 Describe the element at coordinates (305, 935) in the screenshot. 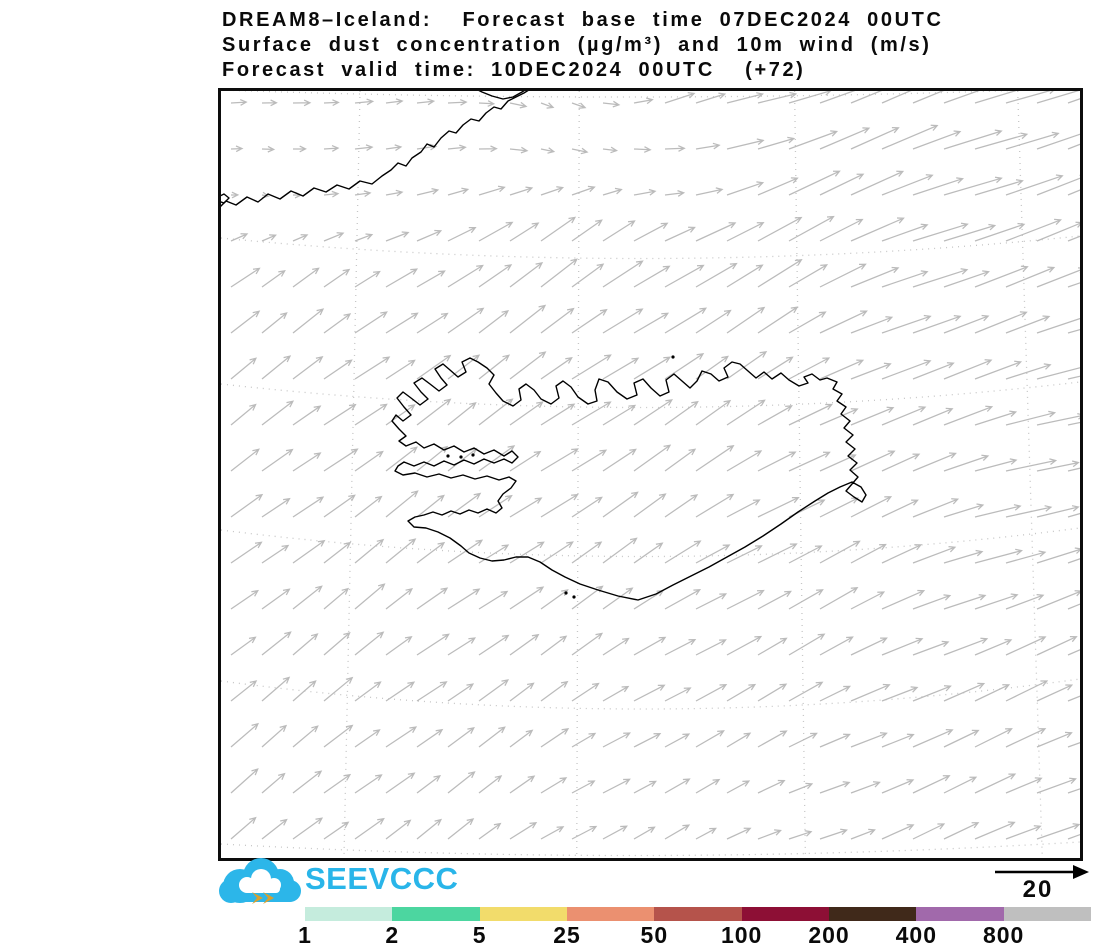

I see `colorbar-tick-label: 1` at that location.